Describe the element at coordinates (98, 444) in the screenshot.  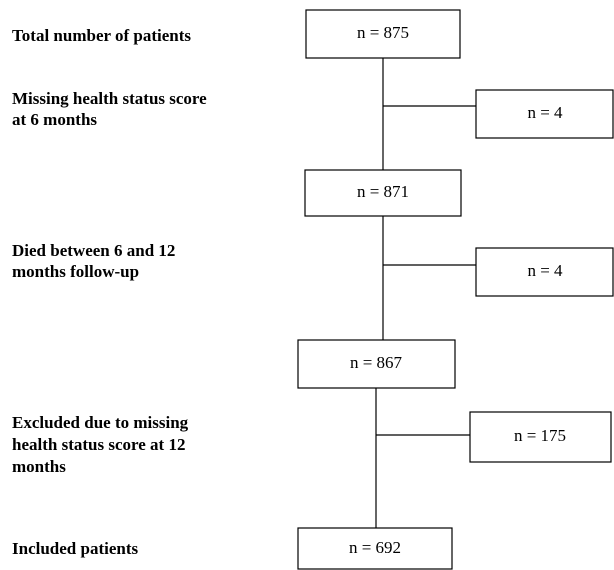
I see `step-label: health status score at 12` at that location.